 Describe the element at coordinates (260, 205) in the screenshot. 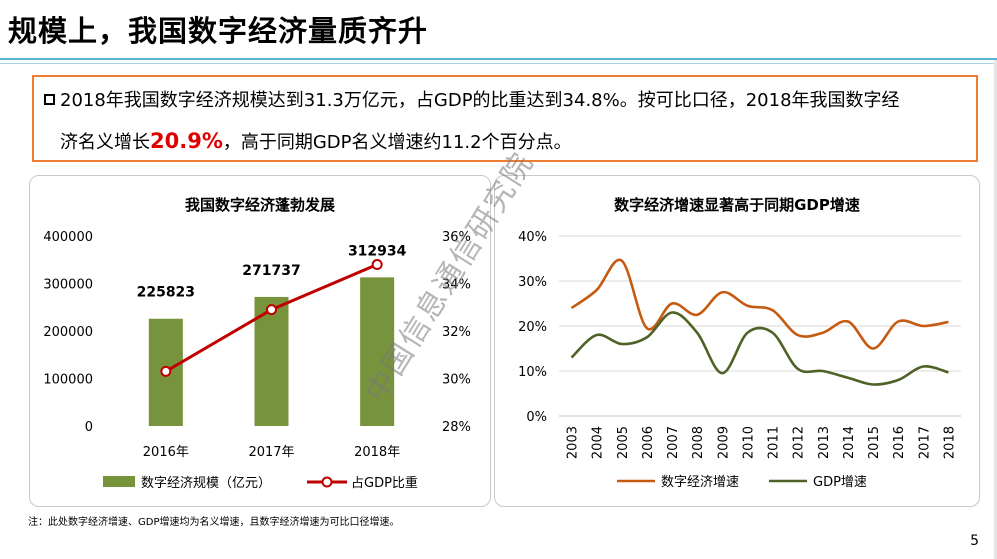

I see `chart-title: 我国数字经济蓬勃发展` at that location.